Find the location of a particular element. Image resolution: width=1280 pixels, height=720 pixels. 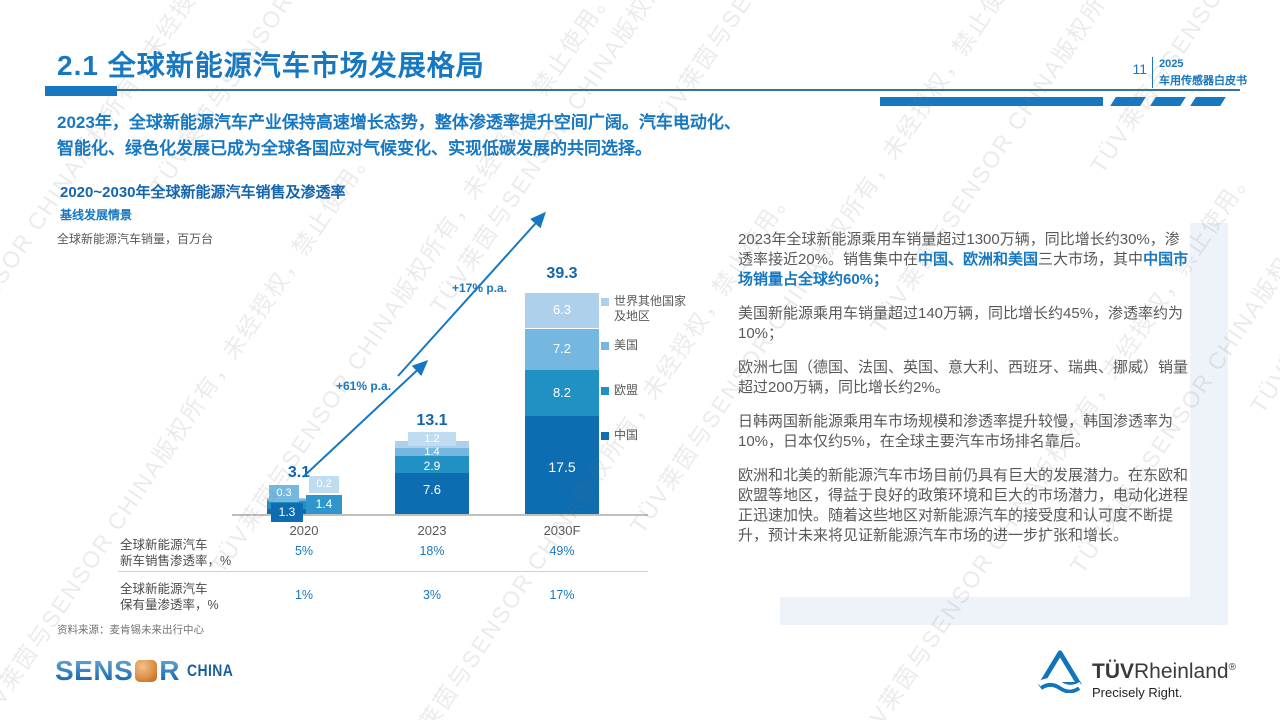

header-deco-bar is located at coordinates (991, 101).